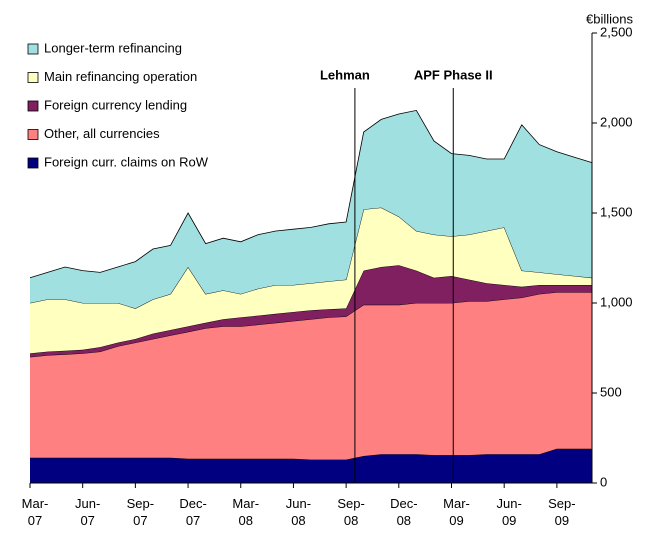  Describe the element at coordinates (351, 512) in the screenshot. I see `x-tick-label: Sep-08` at that location.